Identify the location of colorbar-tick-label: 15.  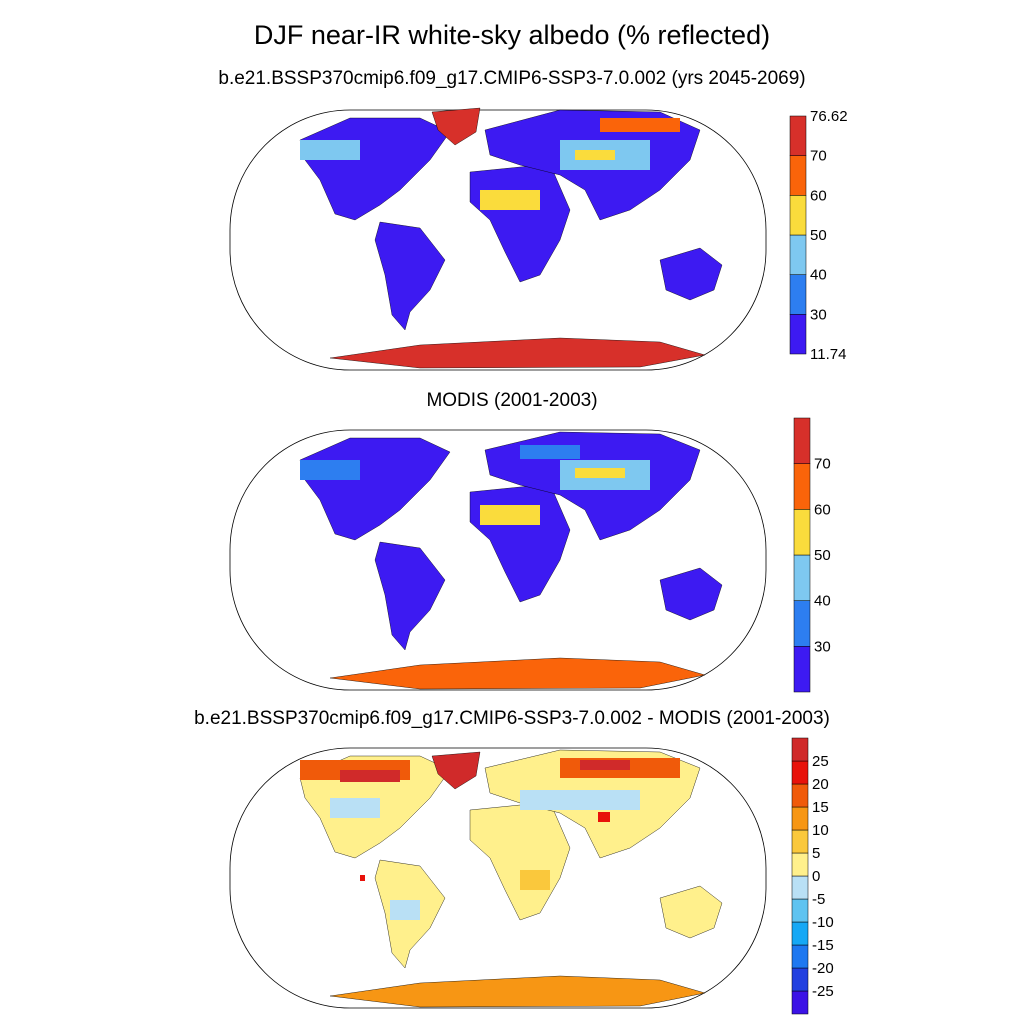
(820, 807).